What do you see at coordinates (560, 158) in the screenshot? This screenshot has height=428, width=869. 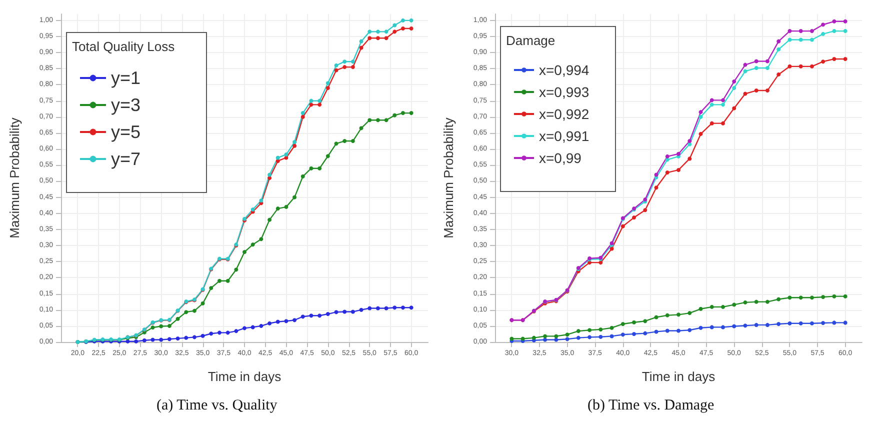 I see `legend-label: x=0,99` at bounding box center [560, 158].